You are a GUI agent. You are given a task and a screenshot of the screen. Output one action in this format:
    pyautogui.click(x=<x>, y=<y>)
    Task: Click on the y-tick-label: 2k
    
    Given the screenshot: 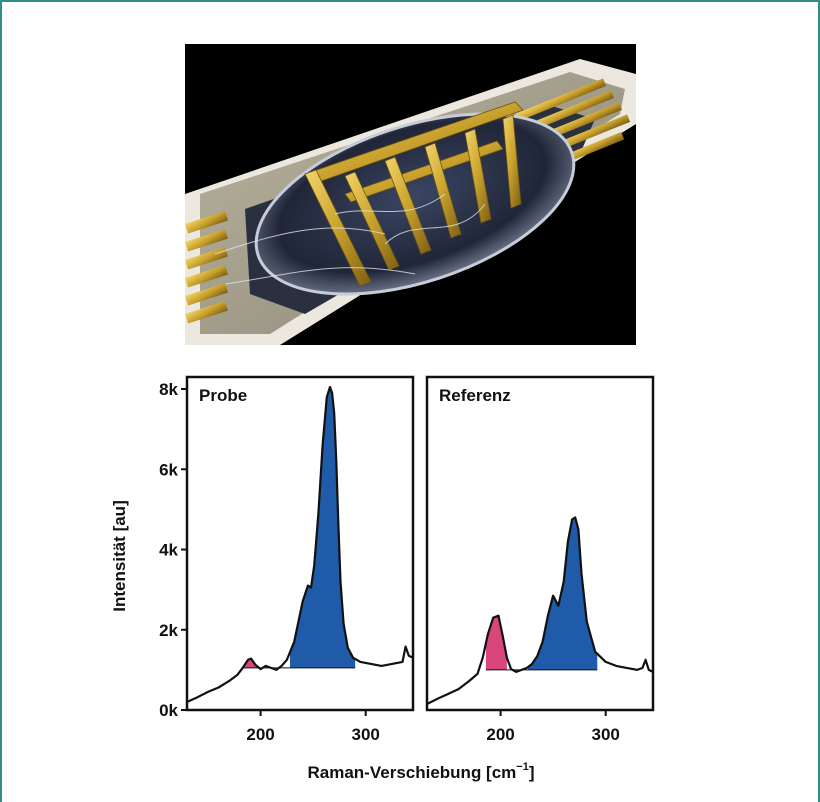 What is the action you would take?
    pyautogui.click(x=168, y=630)
    